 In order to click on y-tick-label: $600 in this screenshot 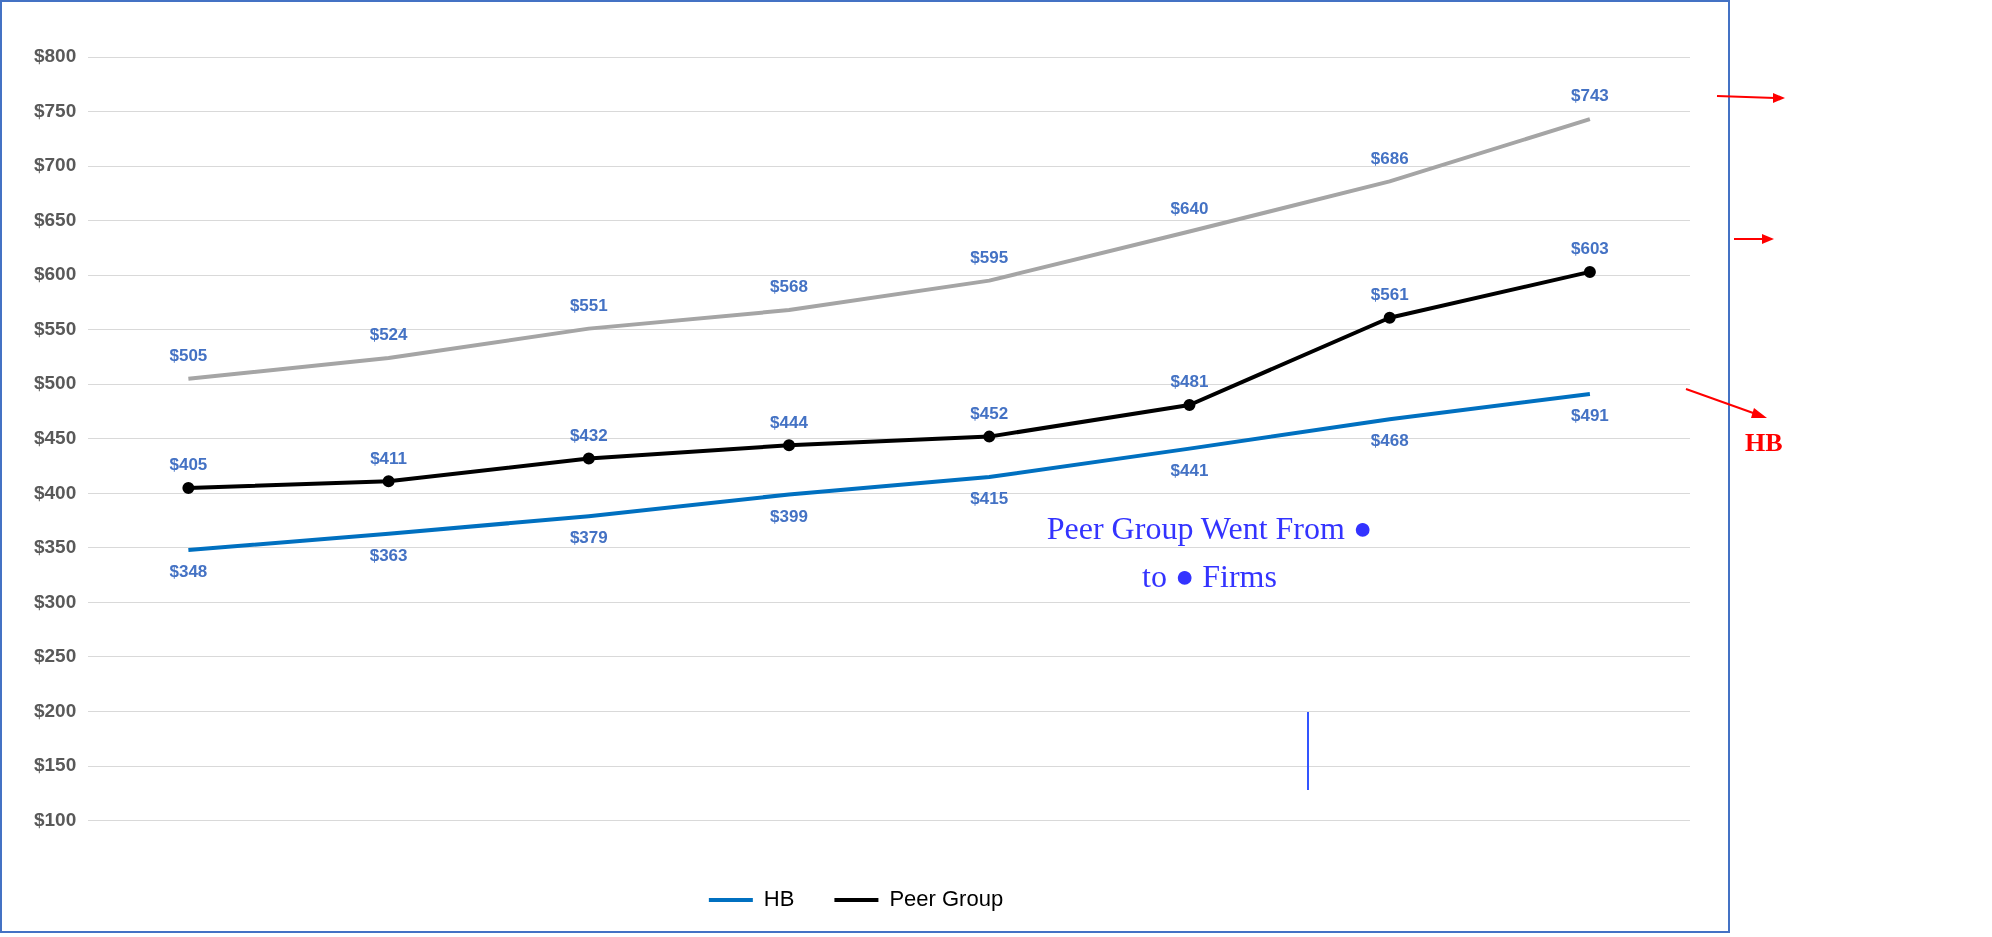, I will do `click(55, 274)`.